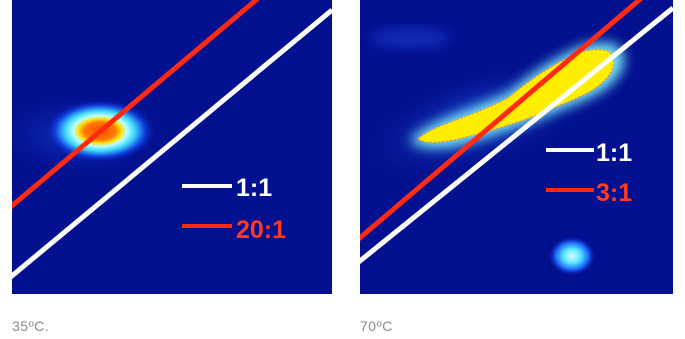  I want to click on legend-label-20-1: 20:1, so click(261, 230).